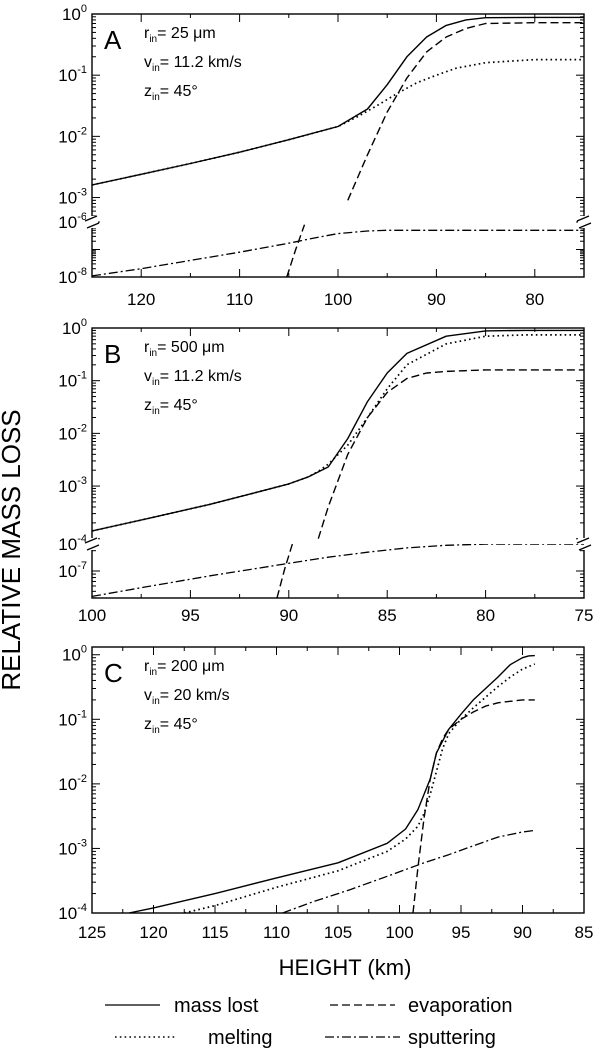 This screenshot has height=1051, width=600. Describe the element at coordinates (72, 74) in the screenshot. I see `y-tick-label-a-upper--1: 10⁻¹` at that location.